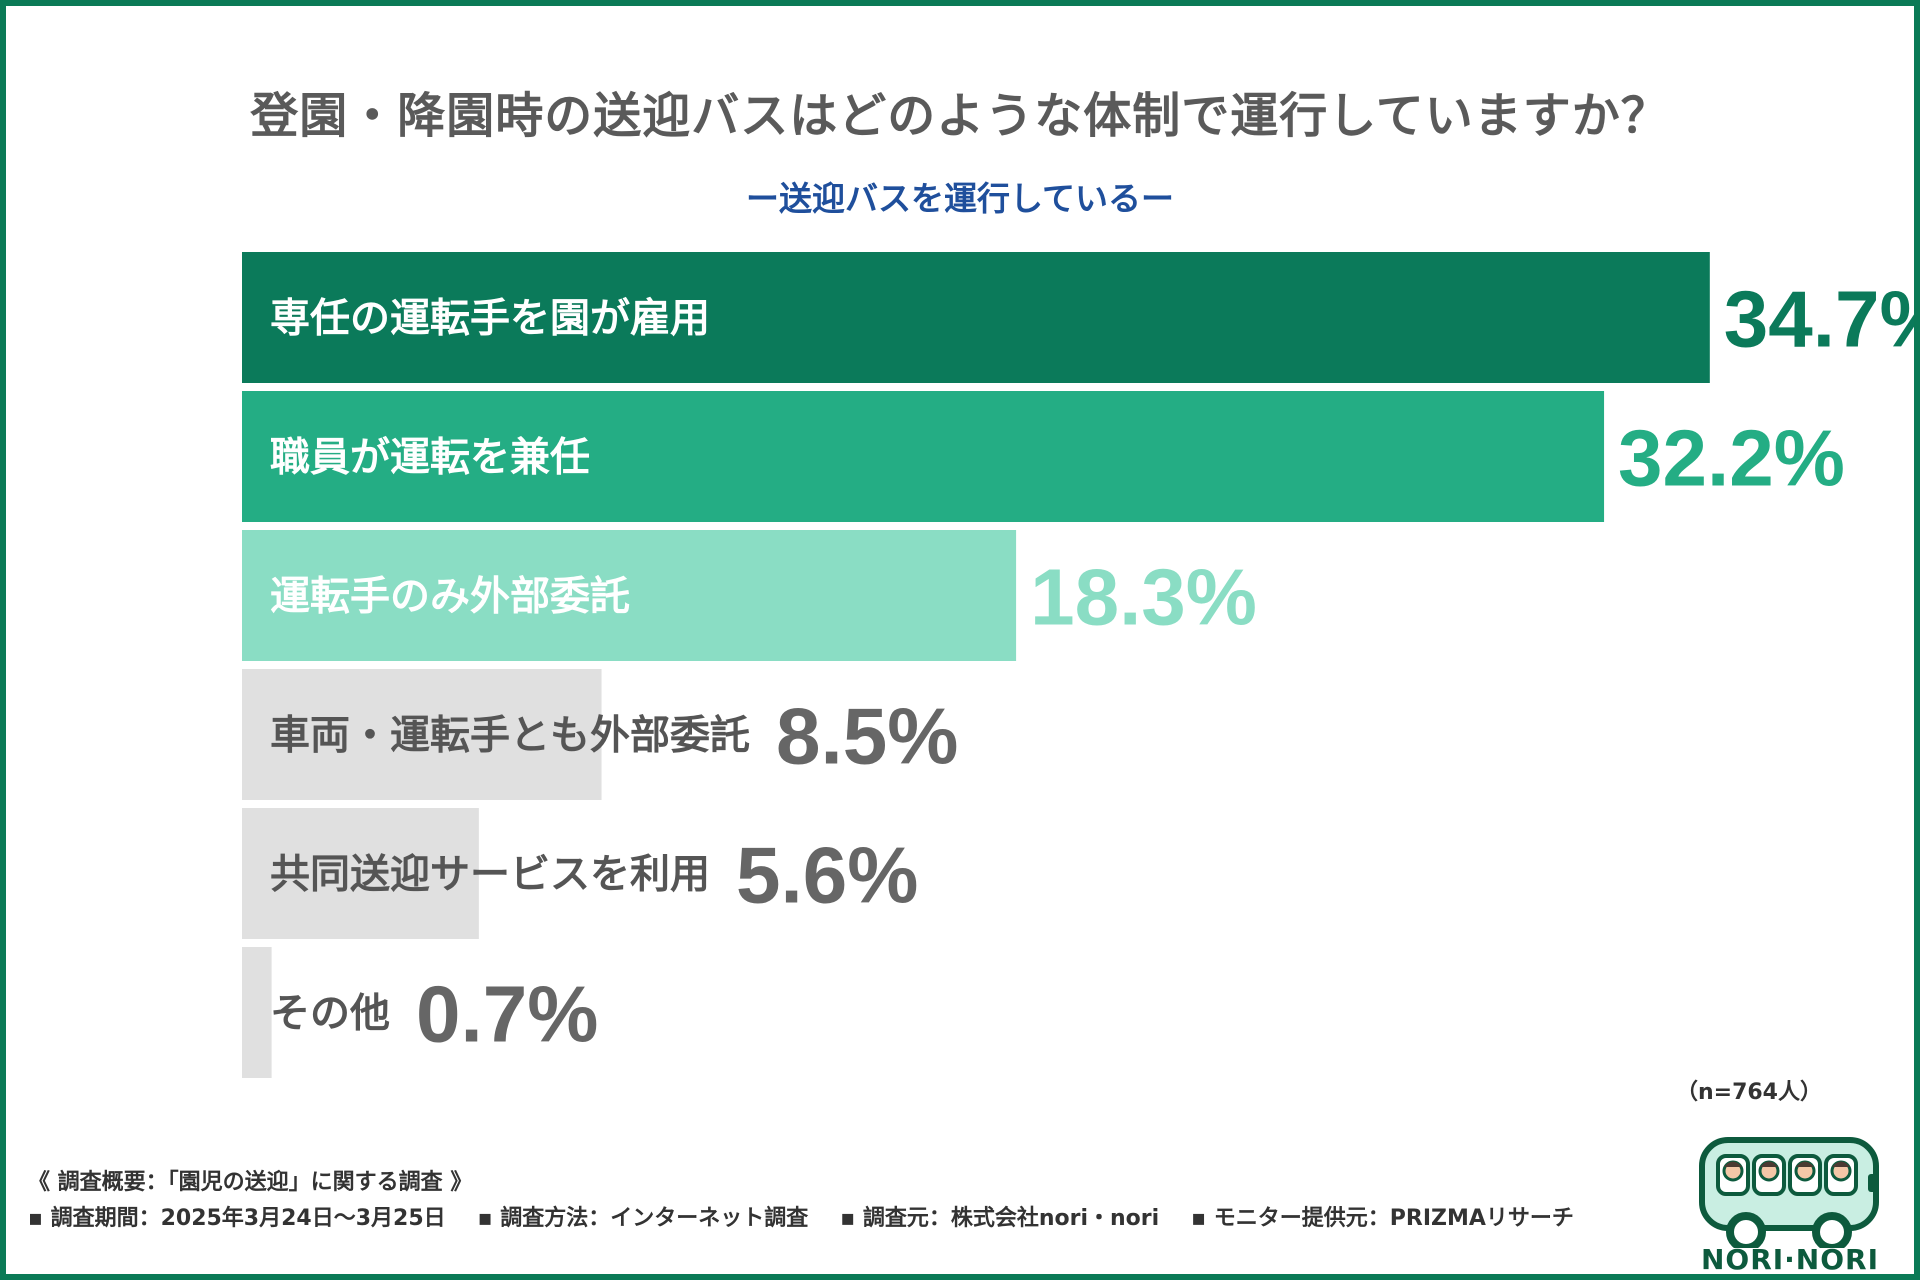 The image size is (1920, 1280). Describe the element at coordinates (1143, 597) in the screenshot. I see `value-label-2: 18.3%` at that location.